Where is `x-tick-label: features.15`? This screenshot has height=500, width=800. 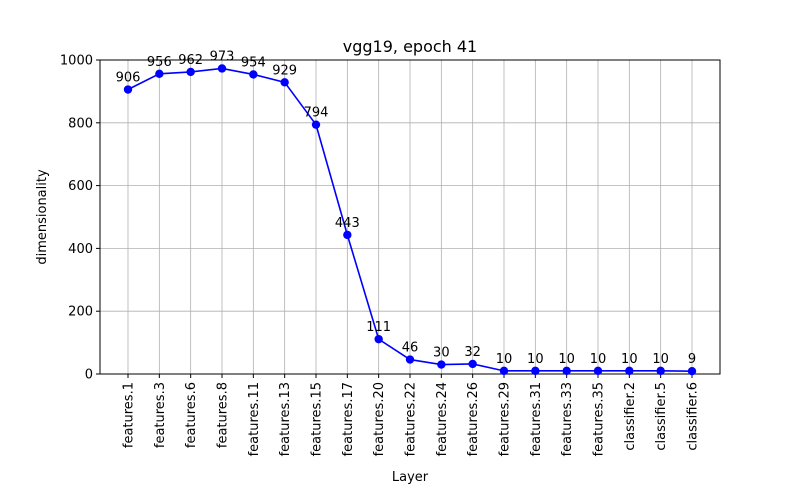 x-tick-label: features.15 is located at coordinates (317, 419).